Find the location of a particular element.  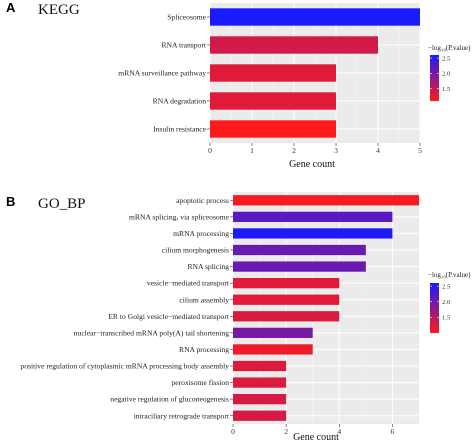

kegg-colorbar-title: −log₁₀(P.value) is located at coordinates (449, 48).